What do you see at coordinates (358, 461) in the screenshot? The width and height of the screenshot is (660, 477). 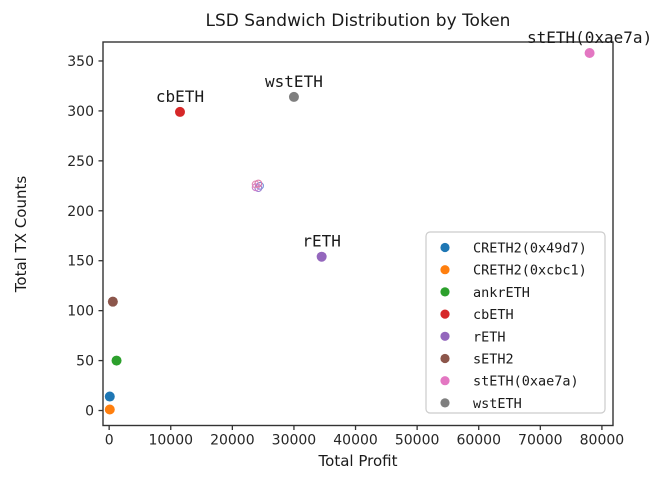 I see `x-axis-label: Total Profit` at bounding box center [358, 461].